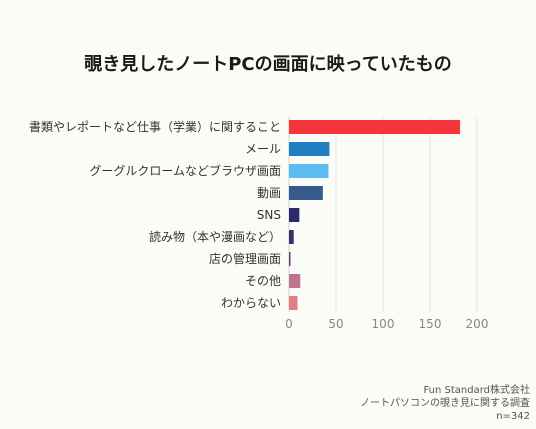 This screenshot has height=429, width=536. What do you see at coordinates (335, 324) in the screenshot?
I see `x-tick-label: 50` at bounding box center [335, 324].